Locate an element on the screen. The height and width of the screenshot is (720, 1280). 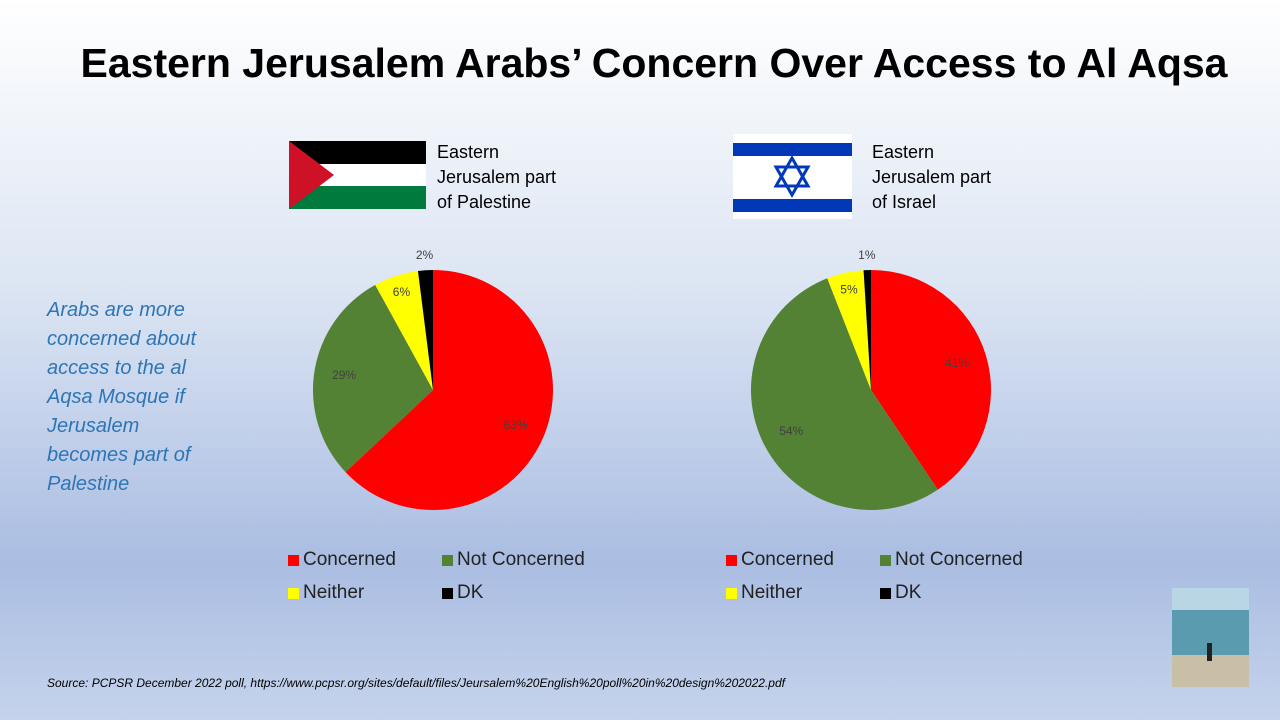
note-line: Jerusalem is located at coordinates (93, 426).